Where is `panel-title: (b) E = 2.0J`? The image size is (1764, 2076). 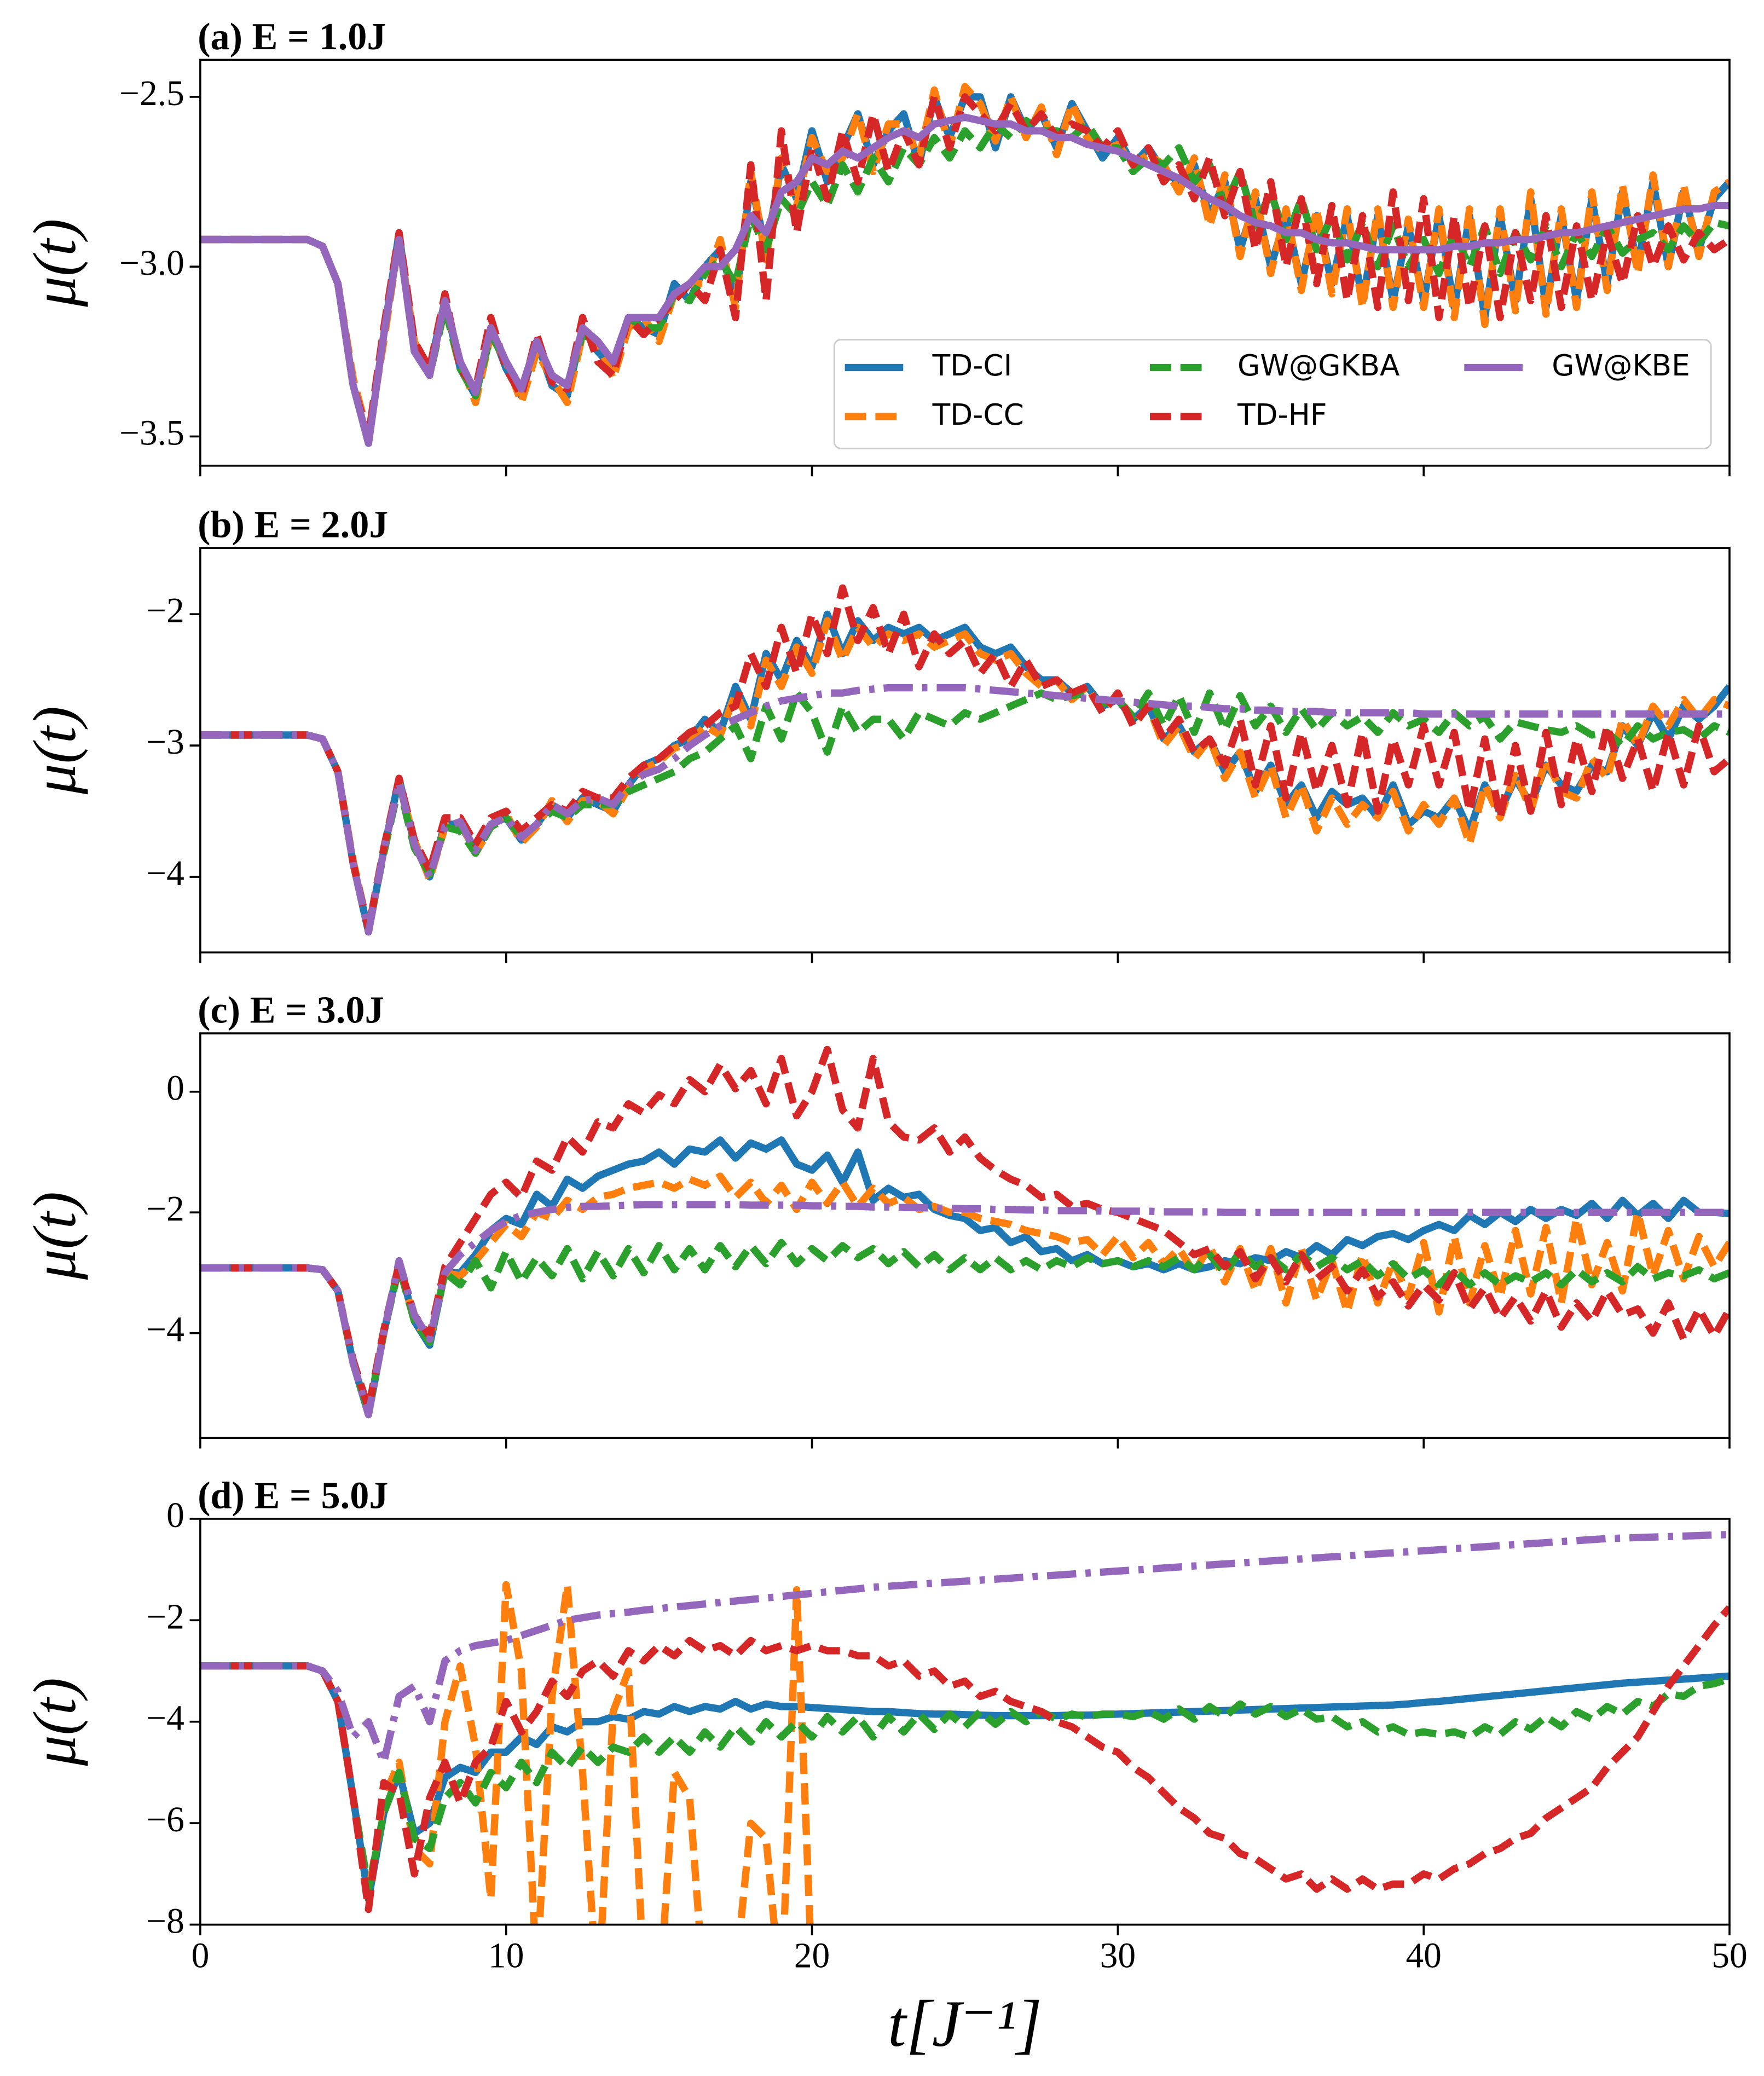
panel-title: (b) E = 2.0J is located at coordinates (293, 525).